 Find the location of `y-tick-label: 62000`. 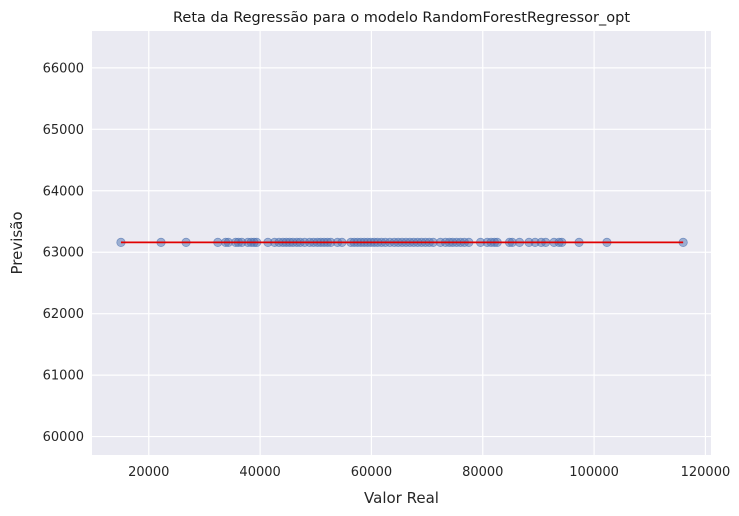

y-tick-label: 62000 is located at coordinates (63, 314).